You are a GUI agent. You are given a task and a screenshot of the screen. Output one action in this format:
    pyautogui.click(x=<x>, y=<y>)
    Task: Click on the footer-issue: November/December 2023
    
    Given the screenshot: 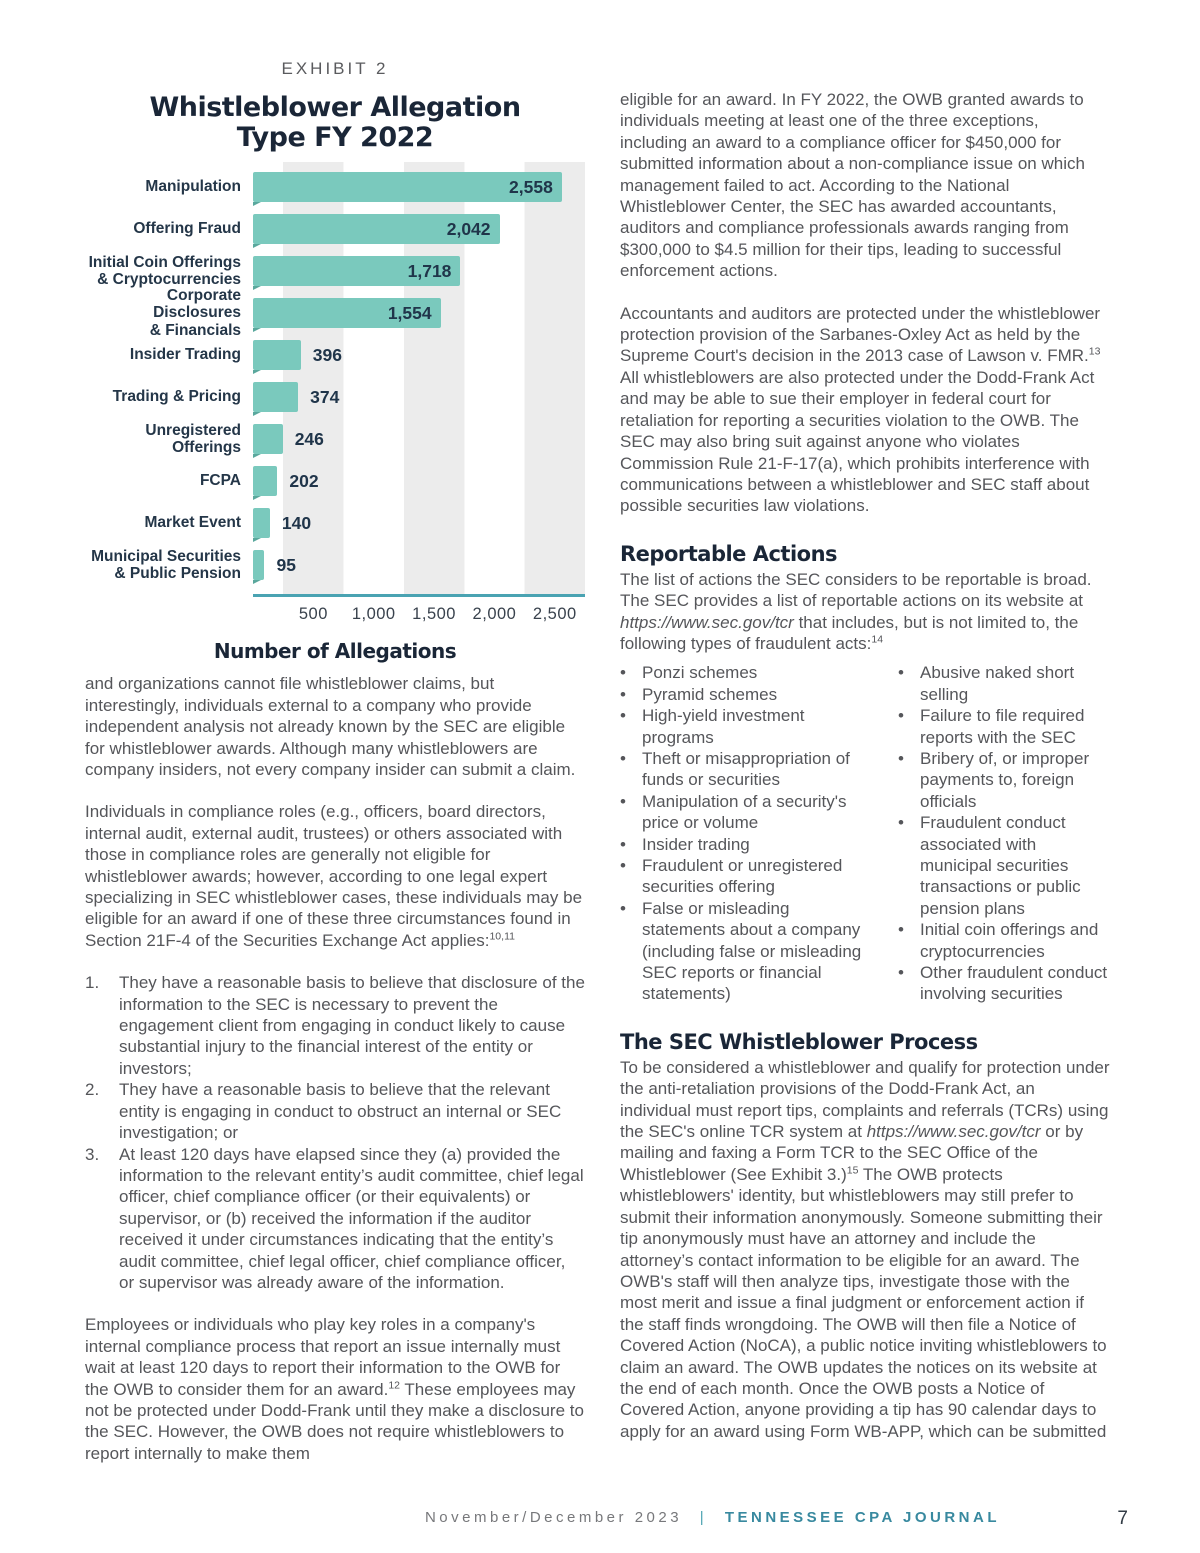 What is the action you would take?
    pyautogui.click(x=553, y=1517)
    